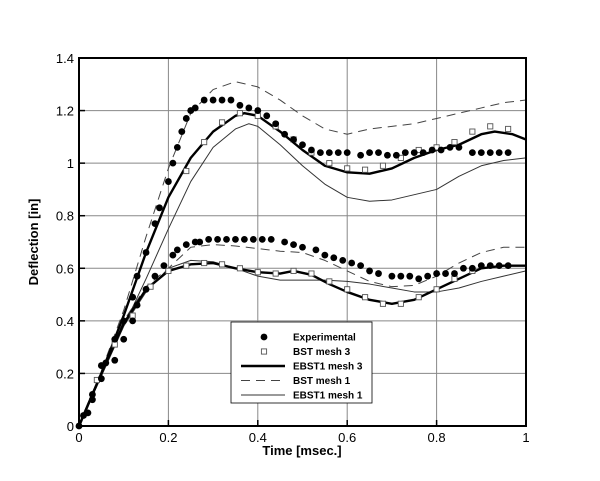  I want to click on x-tick-label: 0.4, so click(258, 437).